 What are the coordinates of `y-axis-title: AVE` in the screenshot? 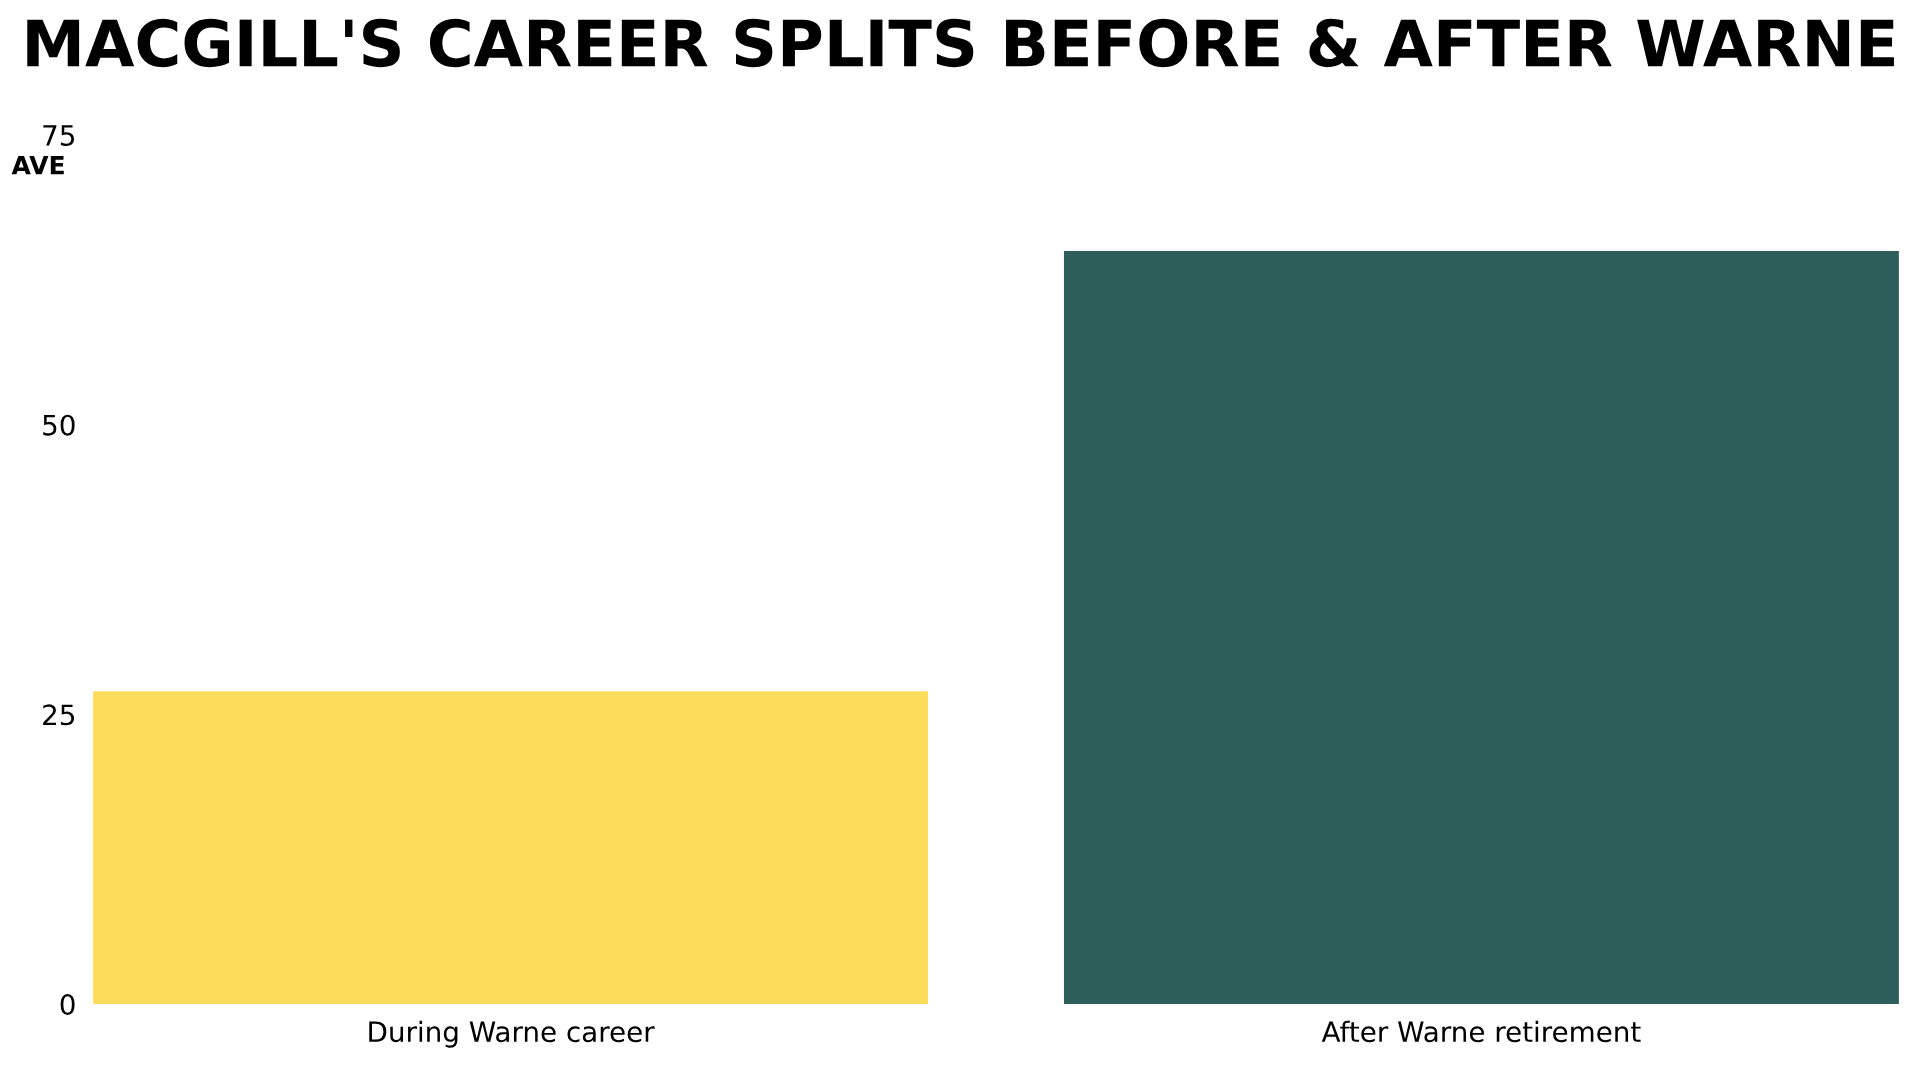 It's located at (37, 165).